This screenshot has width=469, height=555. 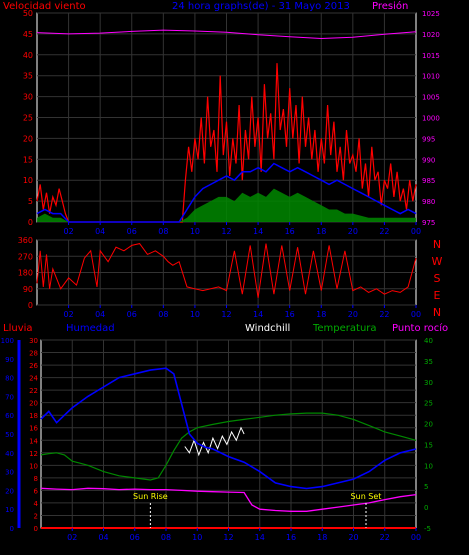 I want to click on wind-x-tick-label: 04, so click(x=100, y=231).